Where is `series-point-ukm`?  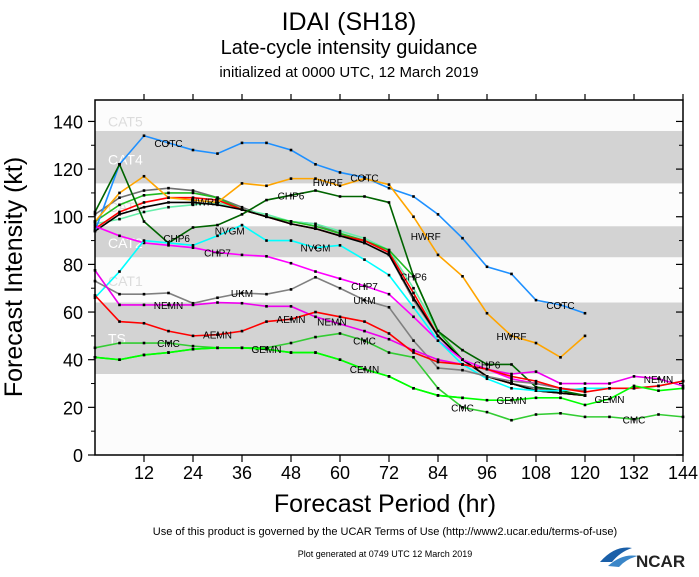
series-point-ukm is located at coordinates (193, 303).